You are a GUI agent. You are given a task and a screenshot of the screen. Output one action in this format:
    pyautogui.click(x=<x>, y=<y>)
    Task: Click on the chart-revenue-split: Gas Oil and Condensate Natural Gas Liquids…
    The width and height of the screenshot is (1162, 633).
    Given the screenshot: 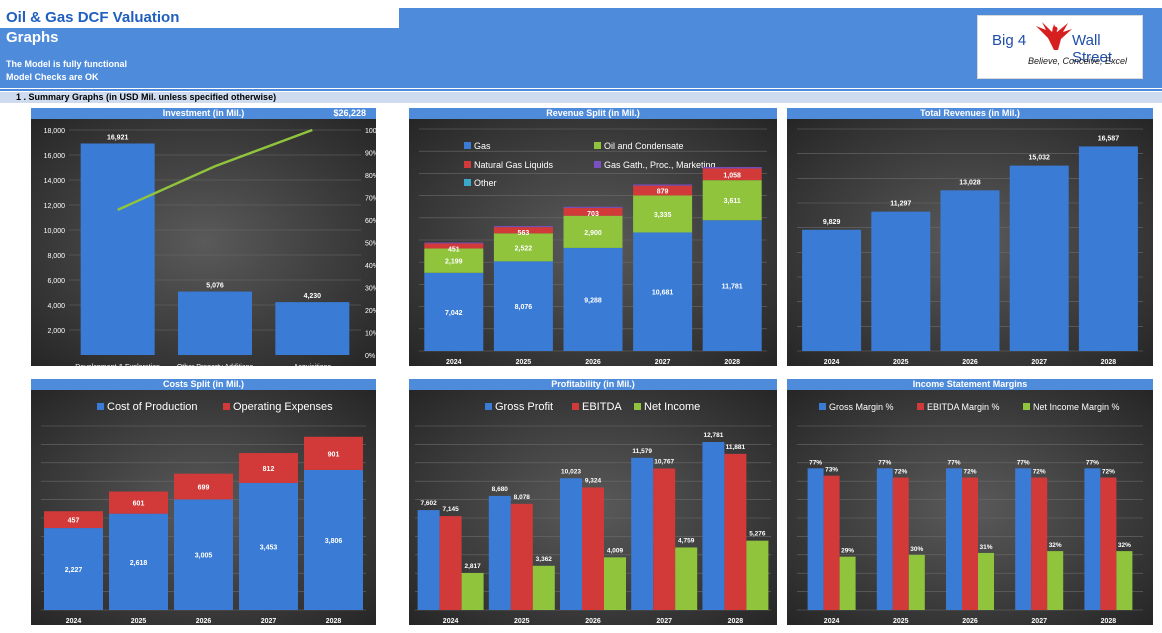 What is the action you would take?
    pyautogui.click(x=593, y=242)
    